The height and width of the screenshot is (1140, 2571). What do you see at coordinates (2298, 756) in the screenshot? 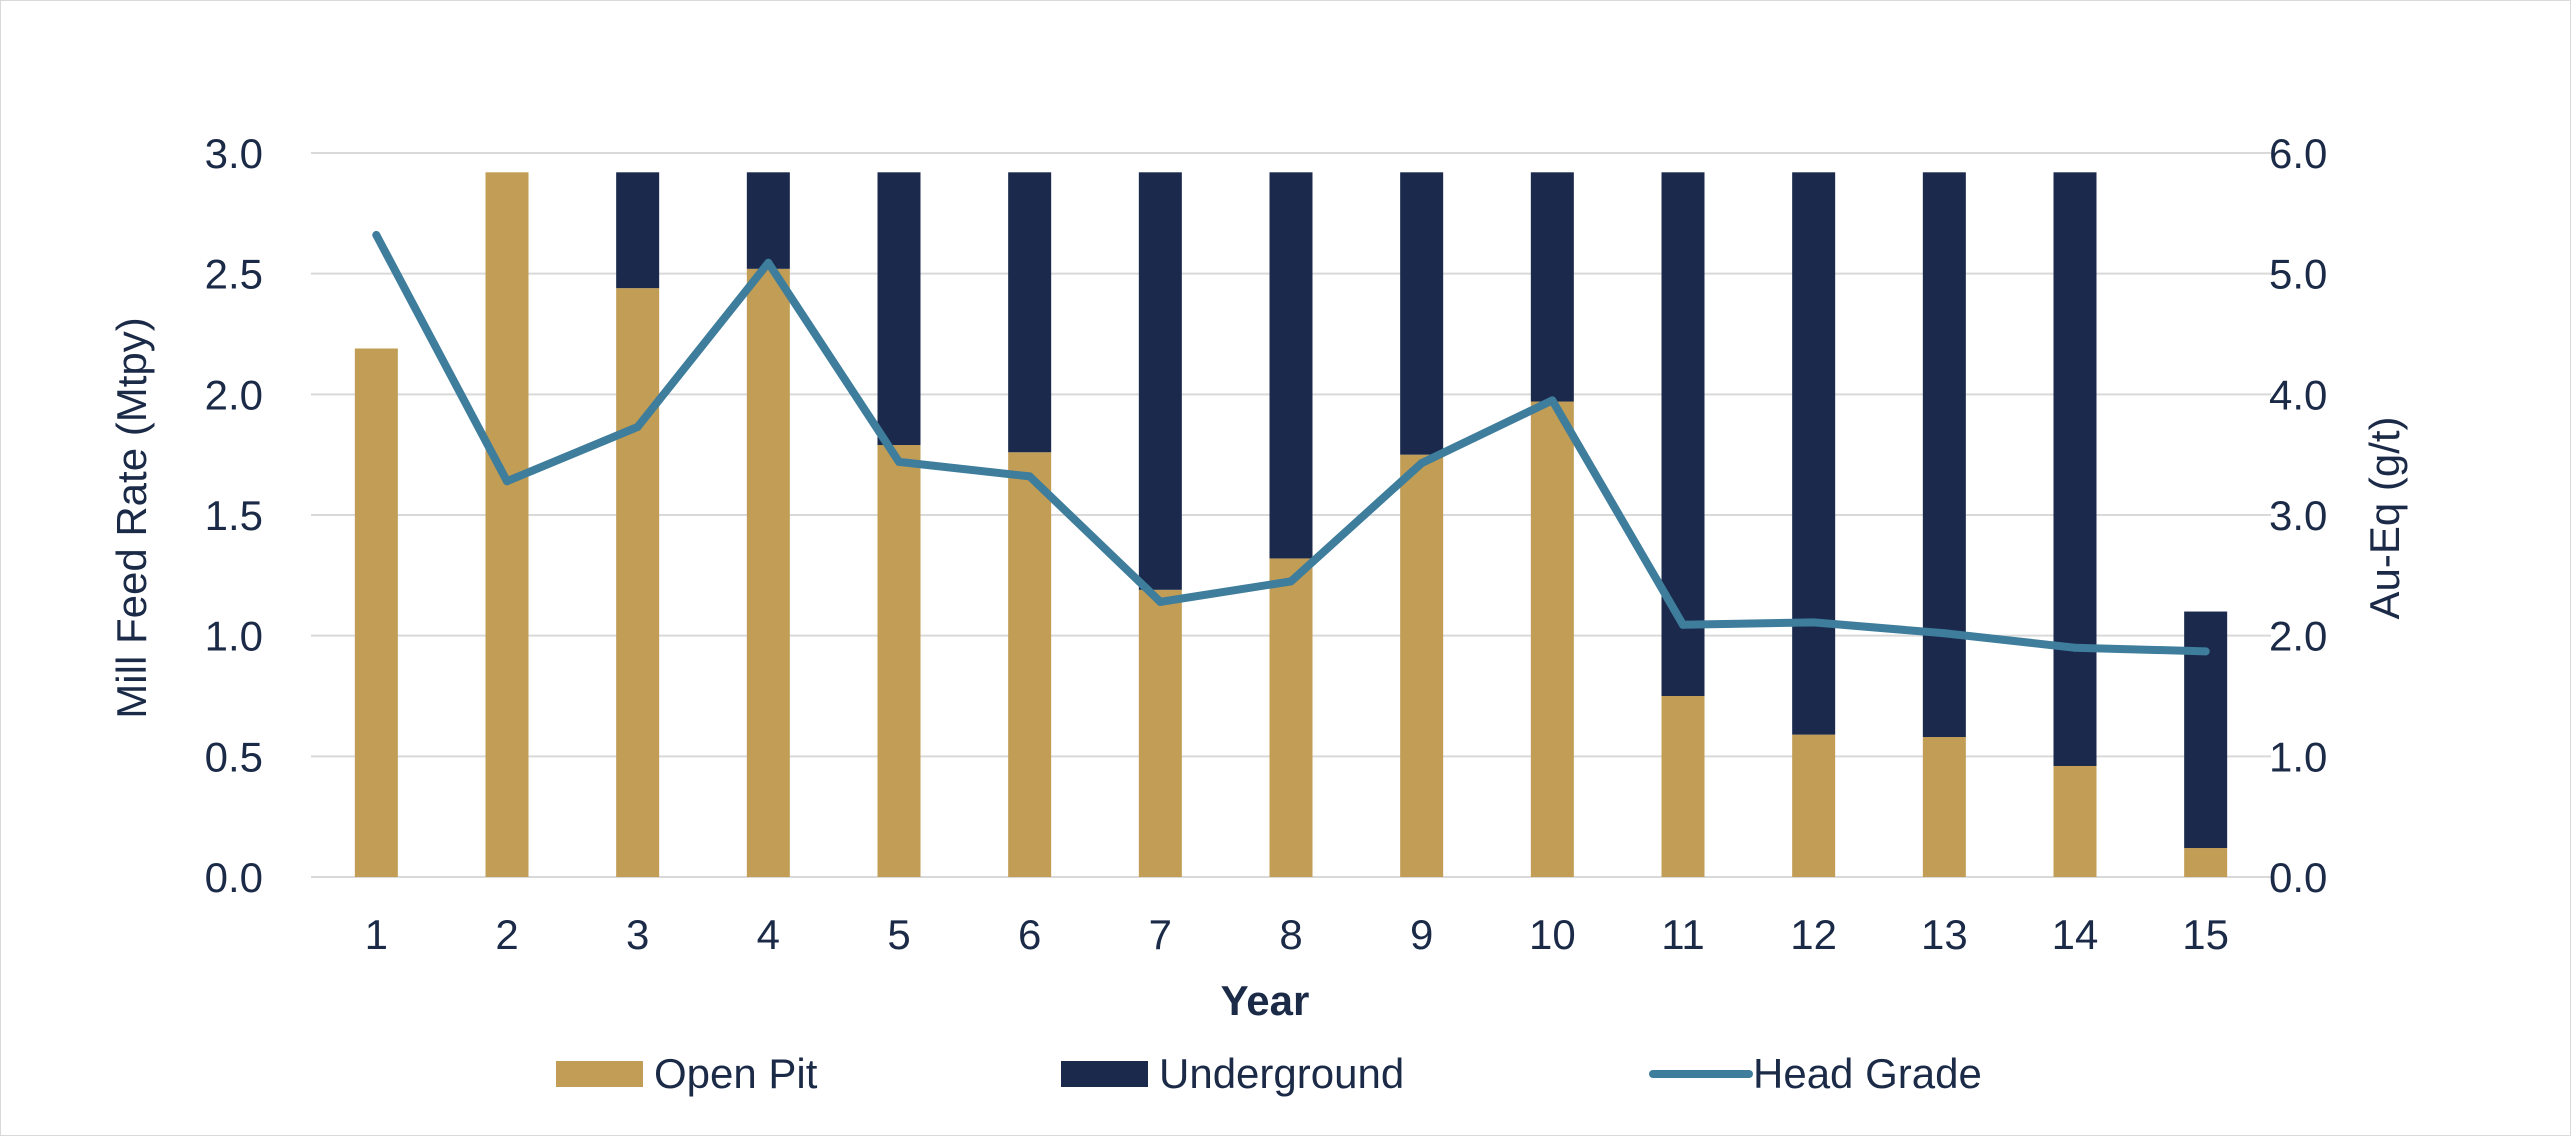
I see `y2-tick-label: 1.0` at bounding box center [2298, 756].